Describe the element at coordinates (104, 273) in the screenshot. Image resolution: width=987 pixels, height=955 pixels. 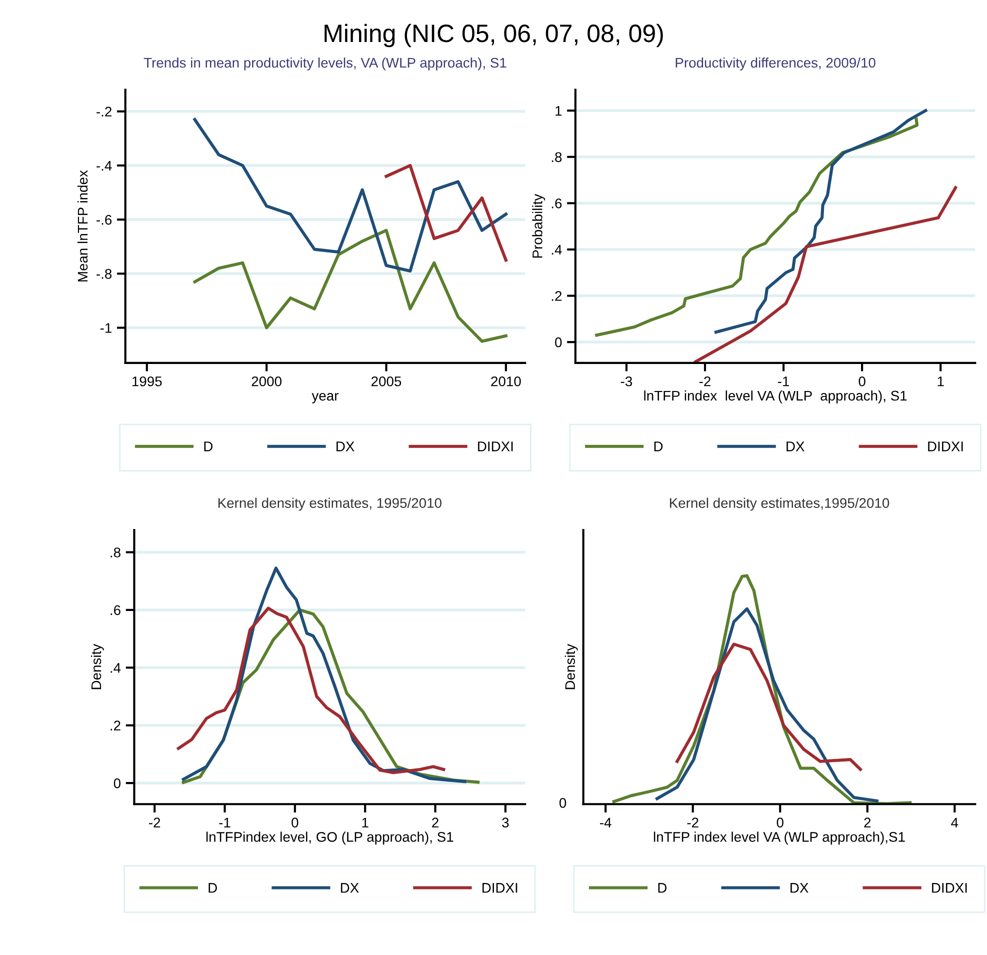
I see `y-tick-label: -.8` at that location.